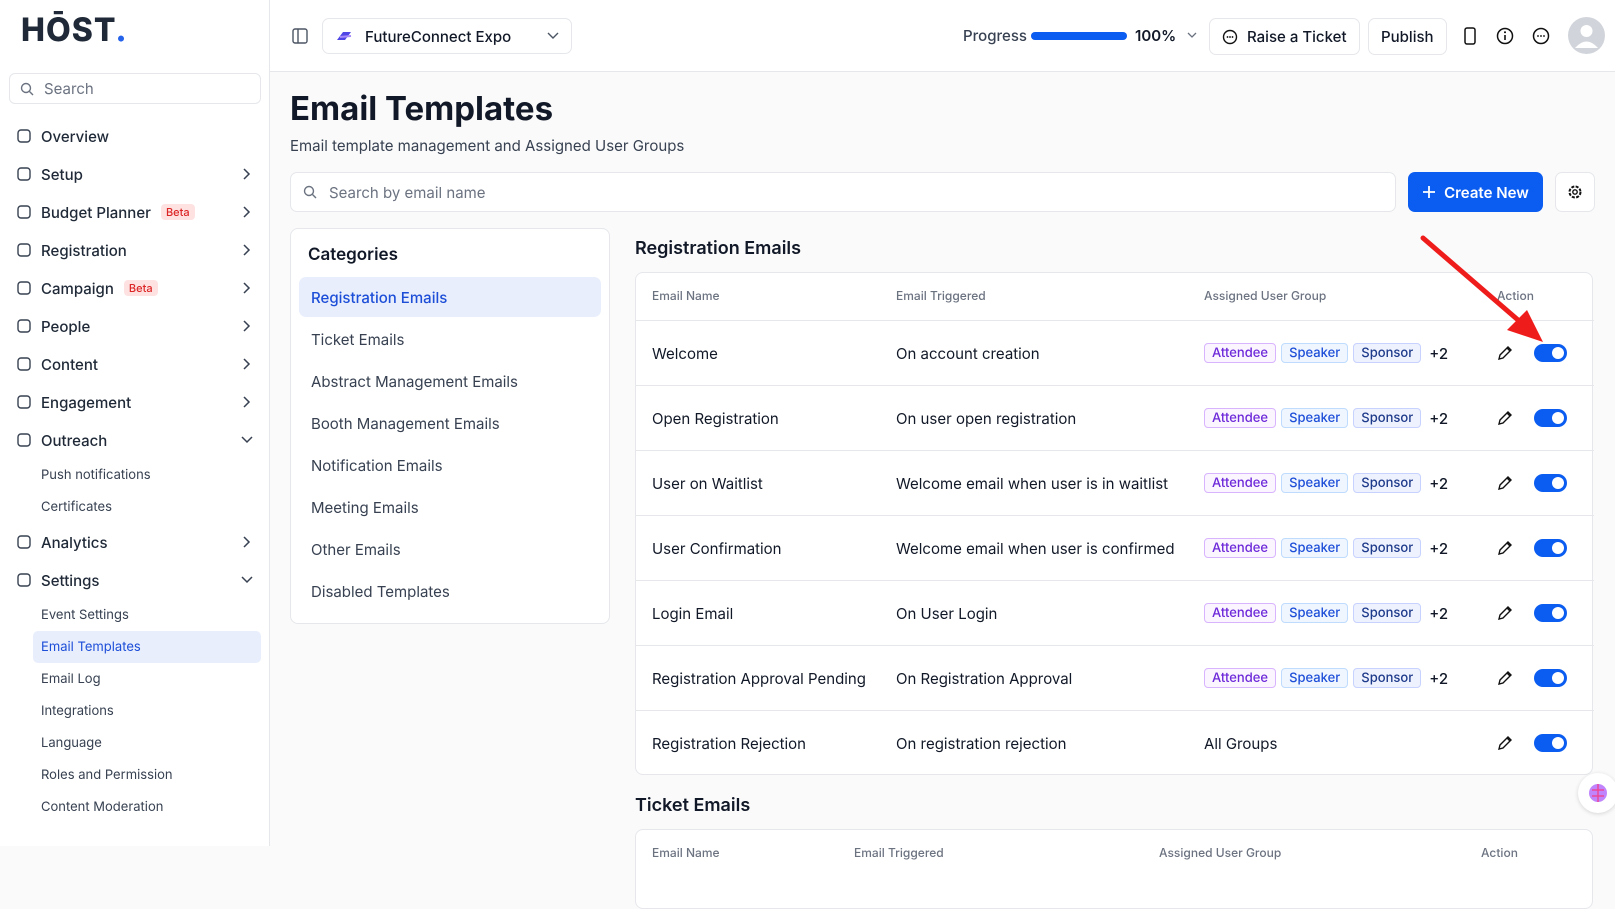 The height and width of the screenshot is (909, 1615). Describe the element at coordinates (356, 549) in the screenshot. I see `category-item: Other Emails` at that location.